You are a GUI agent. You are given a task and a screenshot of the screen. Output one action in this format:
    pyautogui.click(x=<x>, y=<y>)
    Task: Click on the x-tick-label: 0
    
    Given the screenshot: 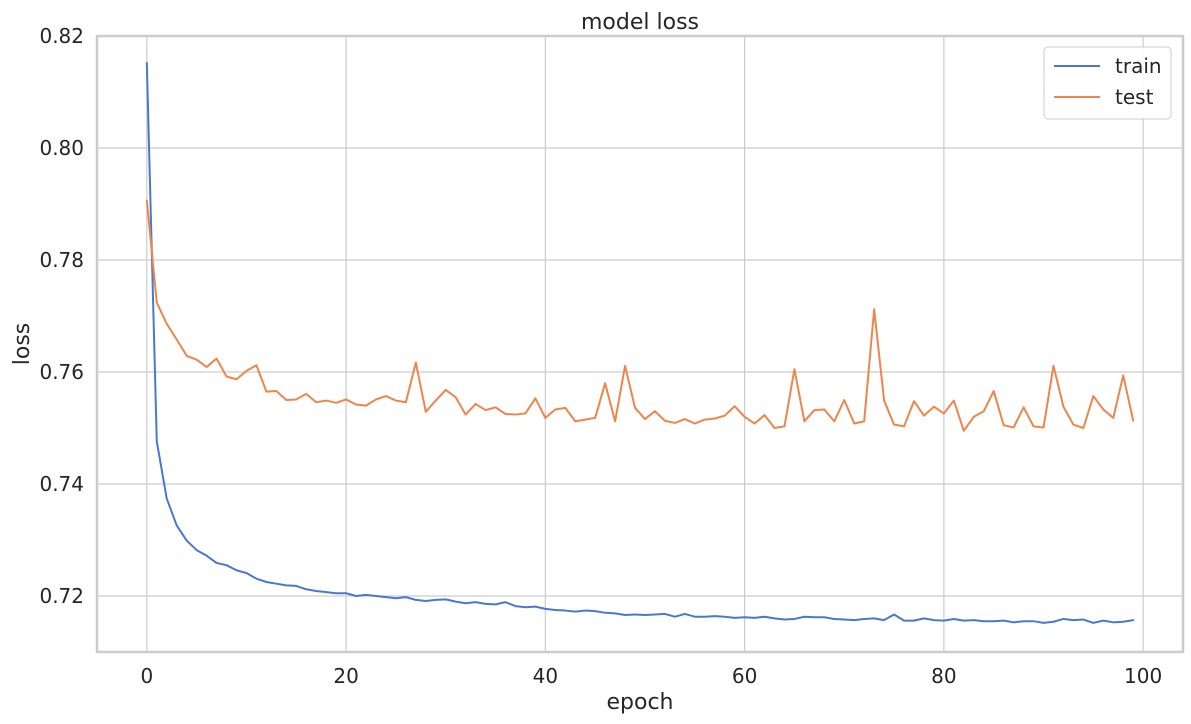 What is the action you would take?
    pyautogui.click(x=146, y=676)
    